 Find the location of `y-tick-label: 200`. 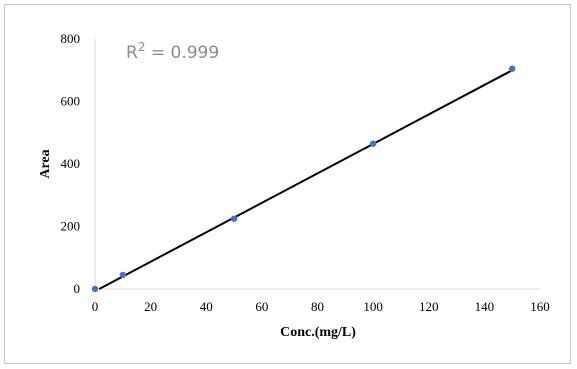

y-tick-label: 200 is located at coordinates (71, 226).